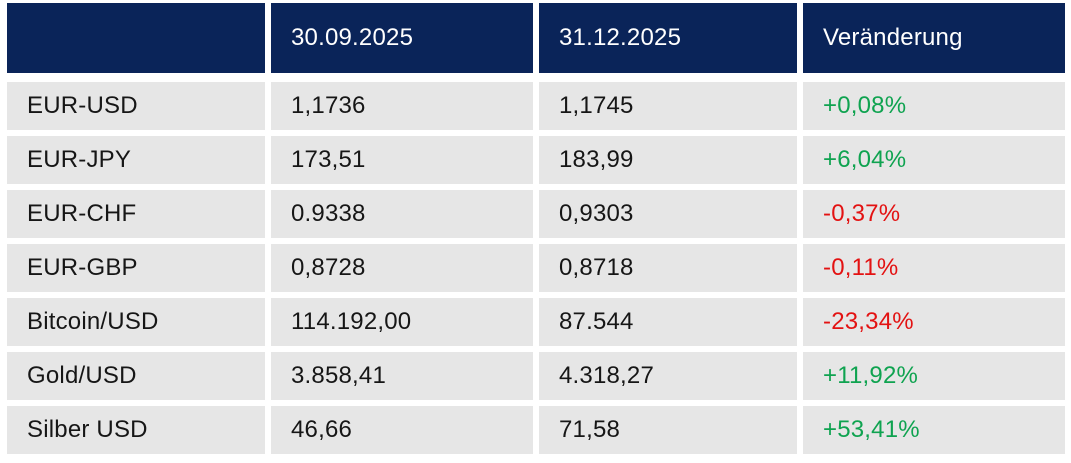  Describe the element at coordinates (934, 268) in the screenshot. I see `change-value: -0,11%` at that location.